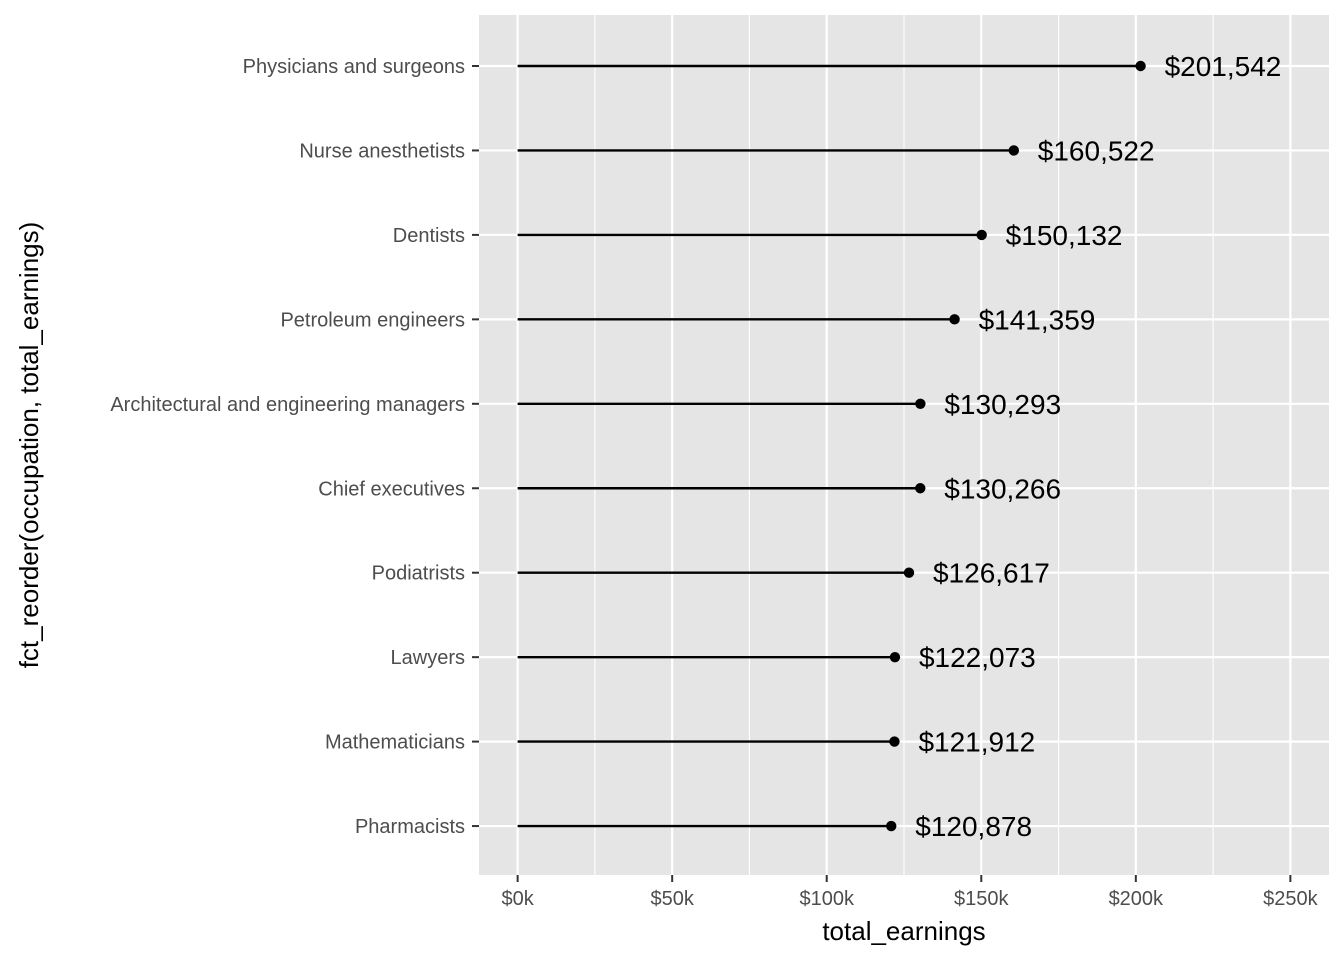  I want to click on value-label: $120,878, so click(973, 826).